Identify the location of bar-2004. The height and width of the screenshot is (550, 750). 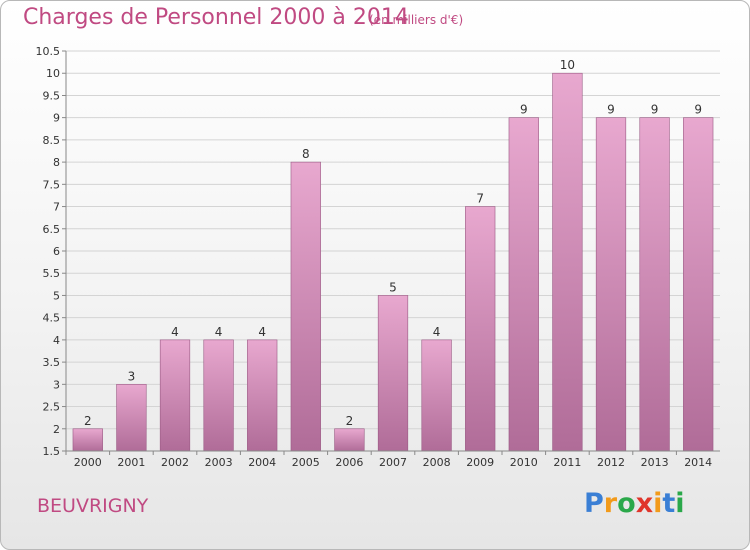
(262, 395).